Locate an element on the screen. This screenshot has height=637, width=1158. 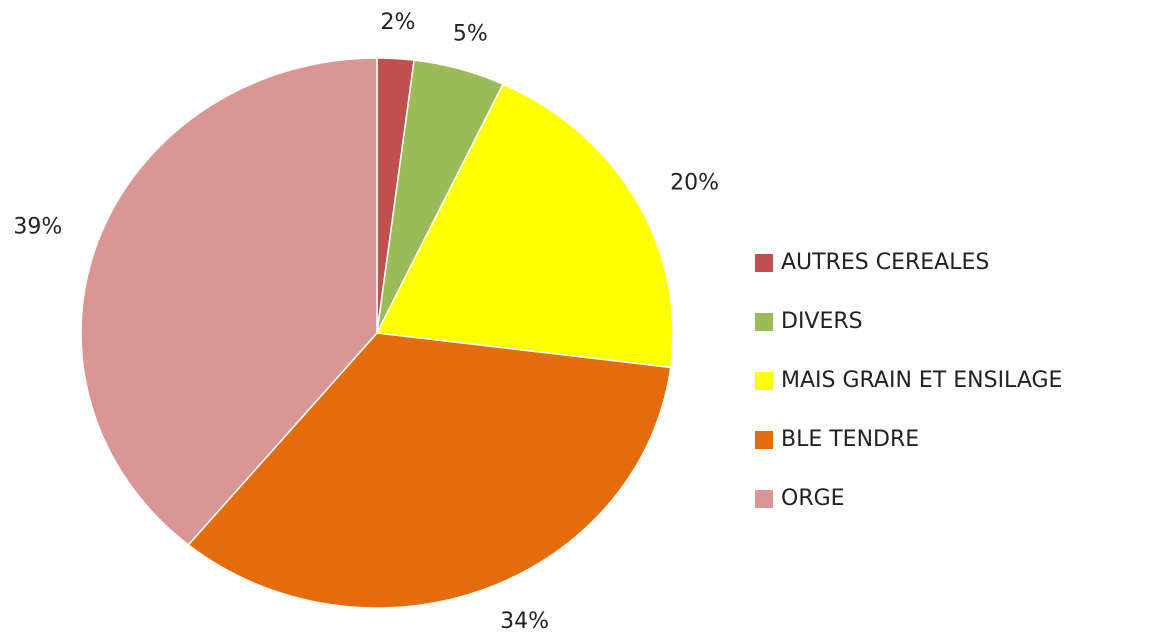
data-label: 5% is located at coordinates (470, 34).